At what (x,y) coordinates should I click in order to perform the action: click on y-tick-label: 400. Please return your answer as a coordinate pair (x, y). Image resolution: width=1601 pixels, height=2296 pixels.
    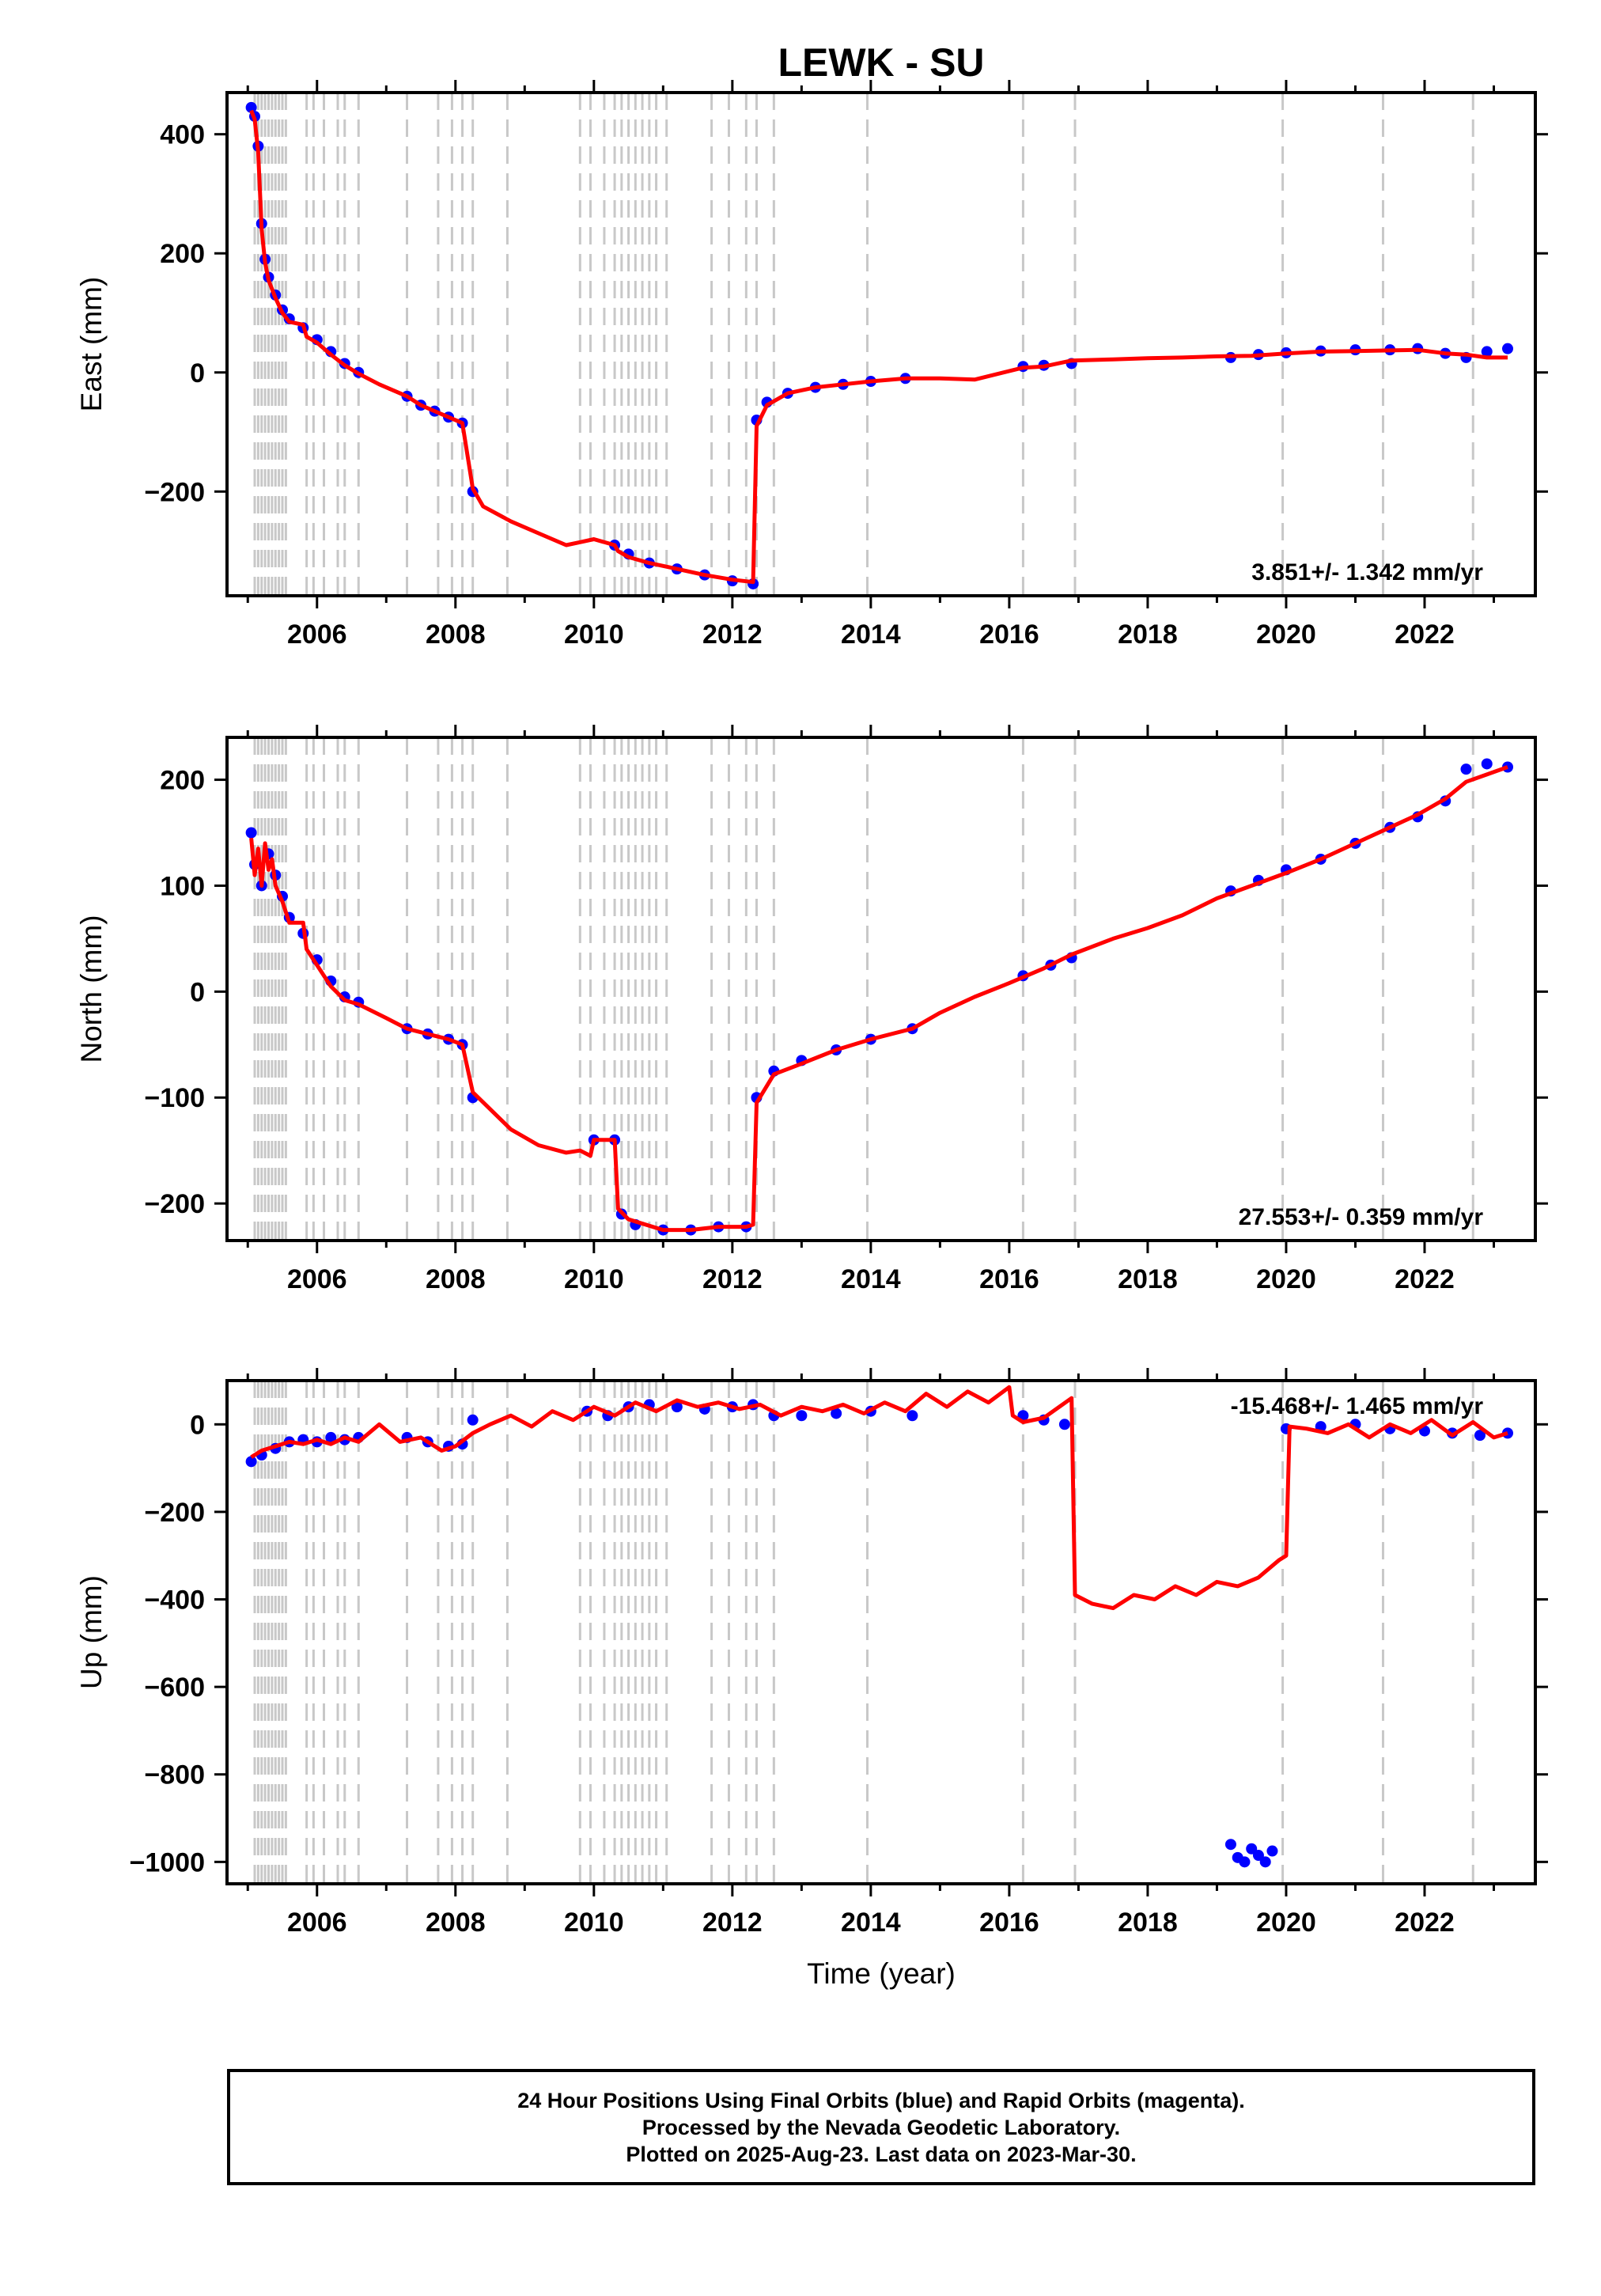
    Looking at the image, I should click on (183, 135).